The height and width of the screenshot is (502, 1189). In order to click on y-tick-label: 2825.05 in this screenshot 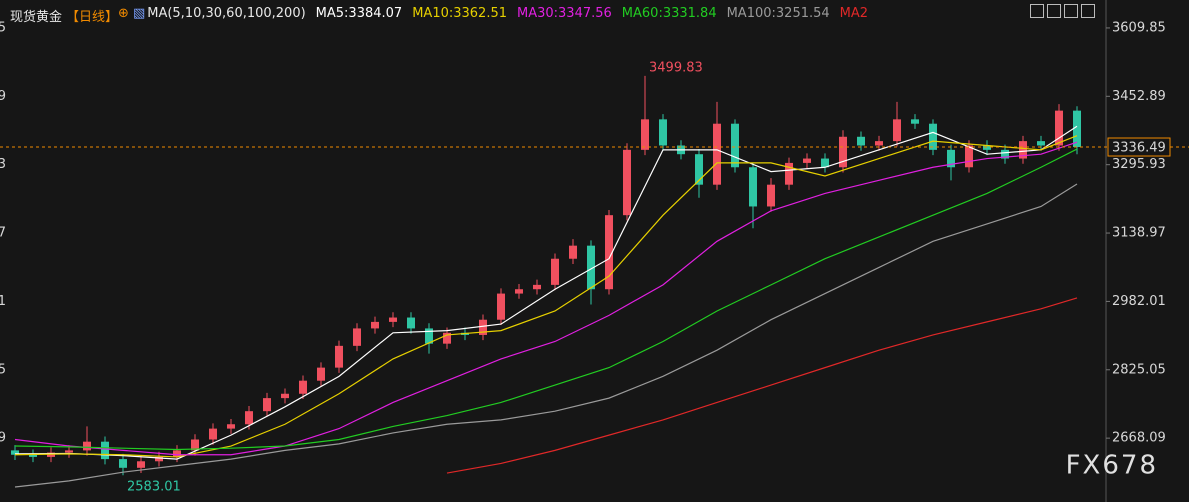, I will do `click(1139, 369)`.